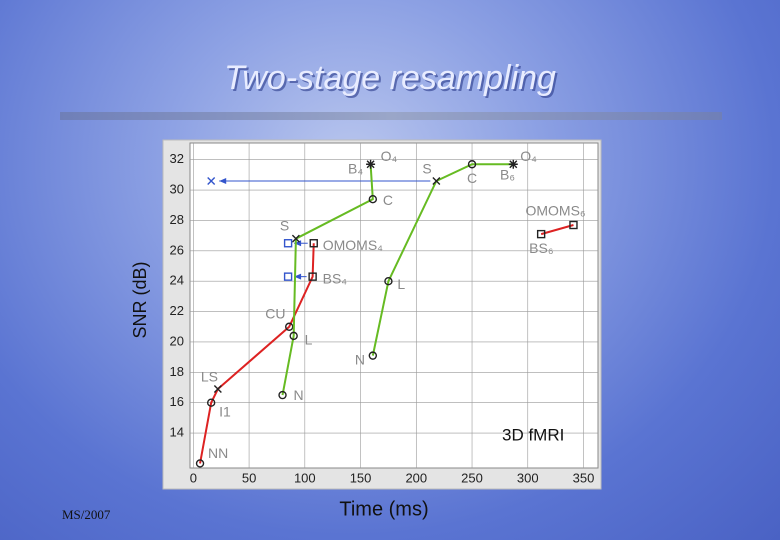 This screenshot has height=540, width=780. I want to click on point-label: BS₆, so click(541, 248).